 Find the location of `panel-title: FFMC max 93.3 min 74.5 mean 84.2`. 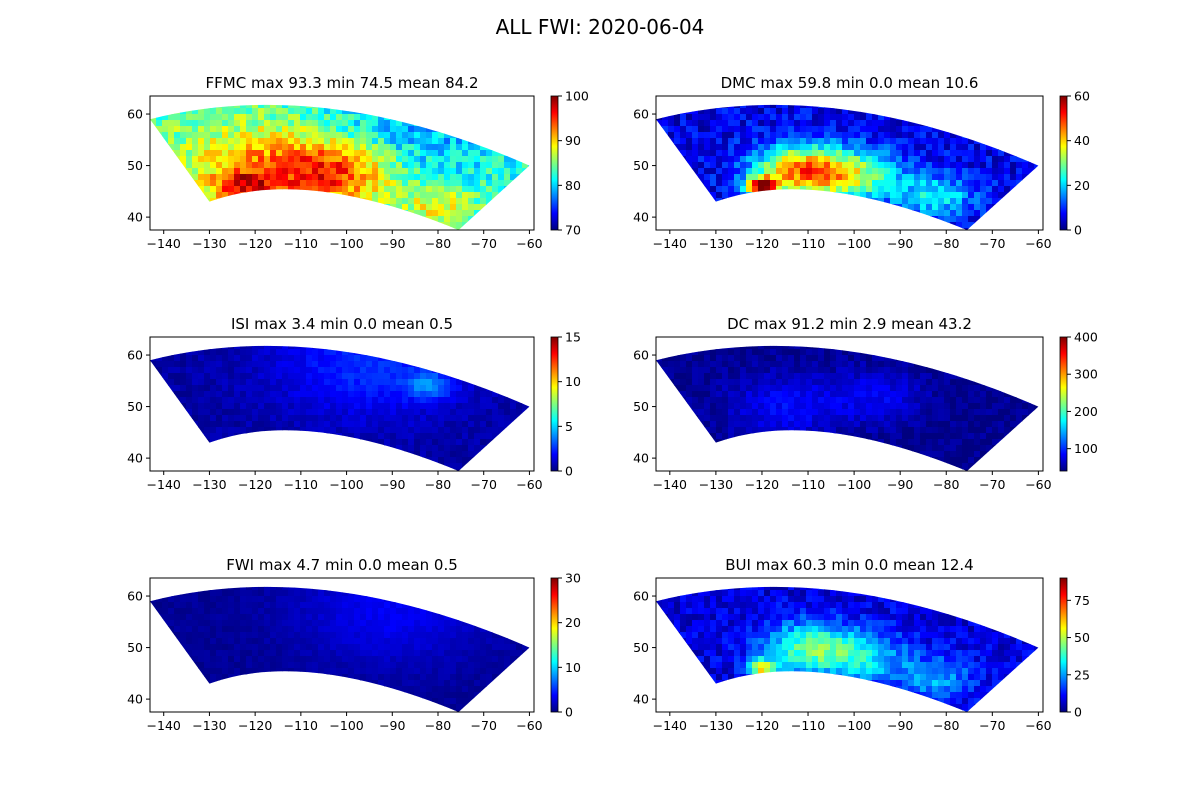

panel-title: FFMC max 93.3 min 74.5 mean 84.2 is located at coordinates (342, 83).